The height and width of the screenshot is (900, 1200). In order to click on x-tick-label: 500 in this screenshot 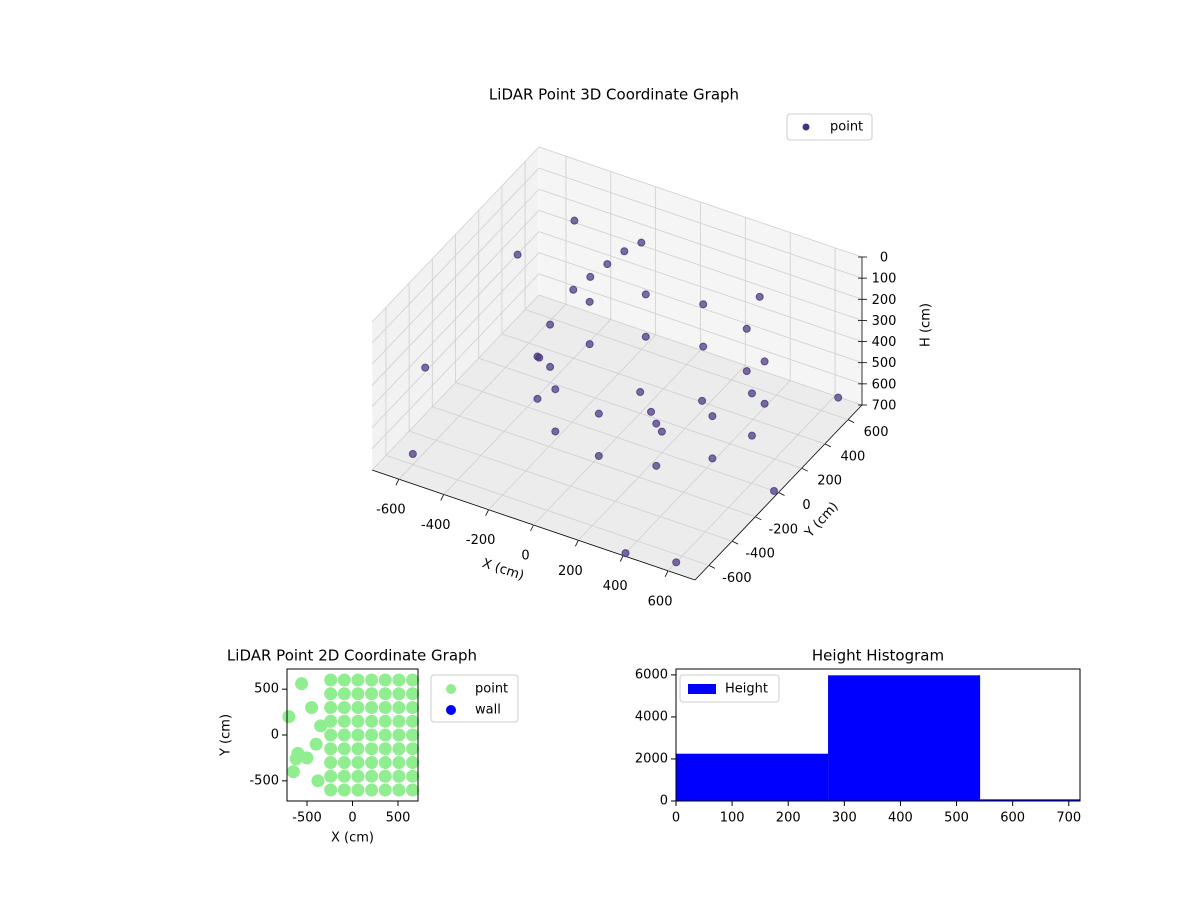, I will do `click(398, 818)`.